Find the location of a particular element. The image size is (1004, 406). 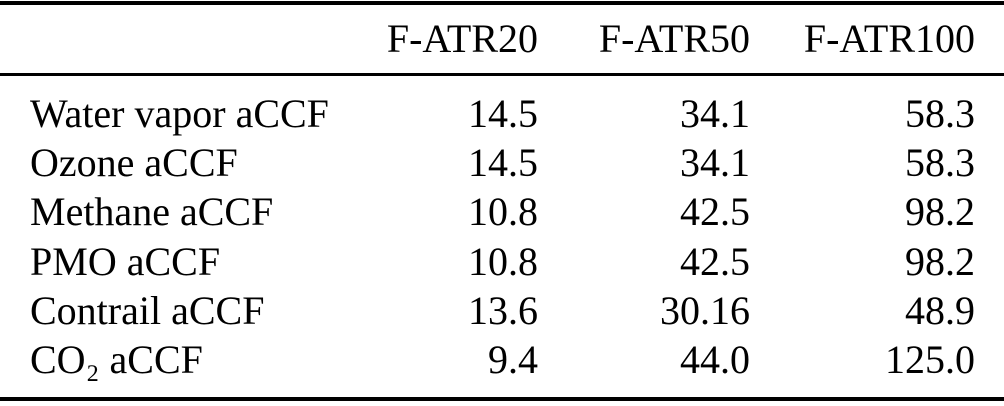

table-row-pmo: PMO aCCF 10.8 42.5 98.2 is located at coordinates (502, 261).